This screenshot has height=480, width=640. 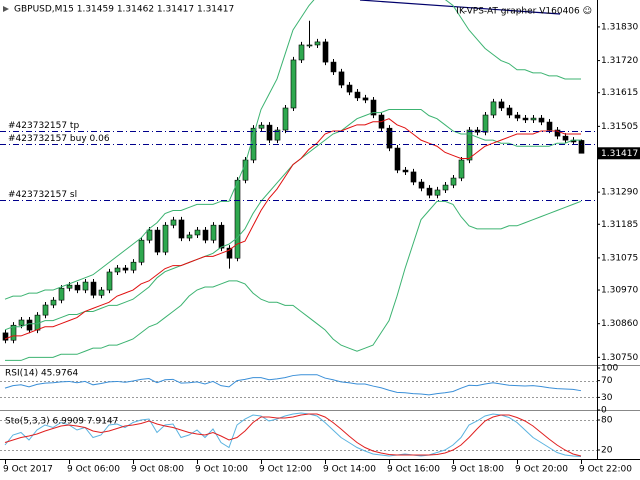 I want to click on x-tick-label: 9 Oct 06:00, so click(x=93, y=470).